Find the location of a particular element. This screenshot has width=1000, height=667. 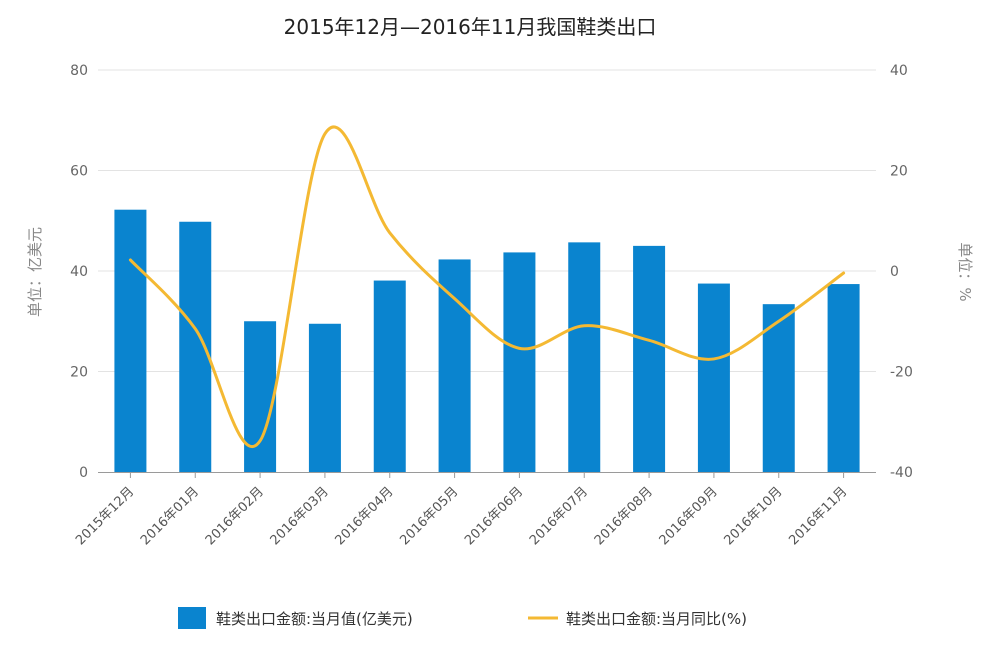

right-tick-label: 0 is located at coordinates (894, 272).